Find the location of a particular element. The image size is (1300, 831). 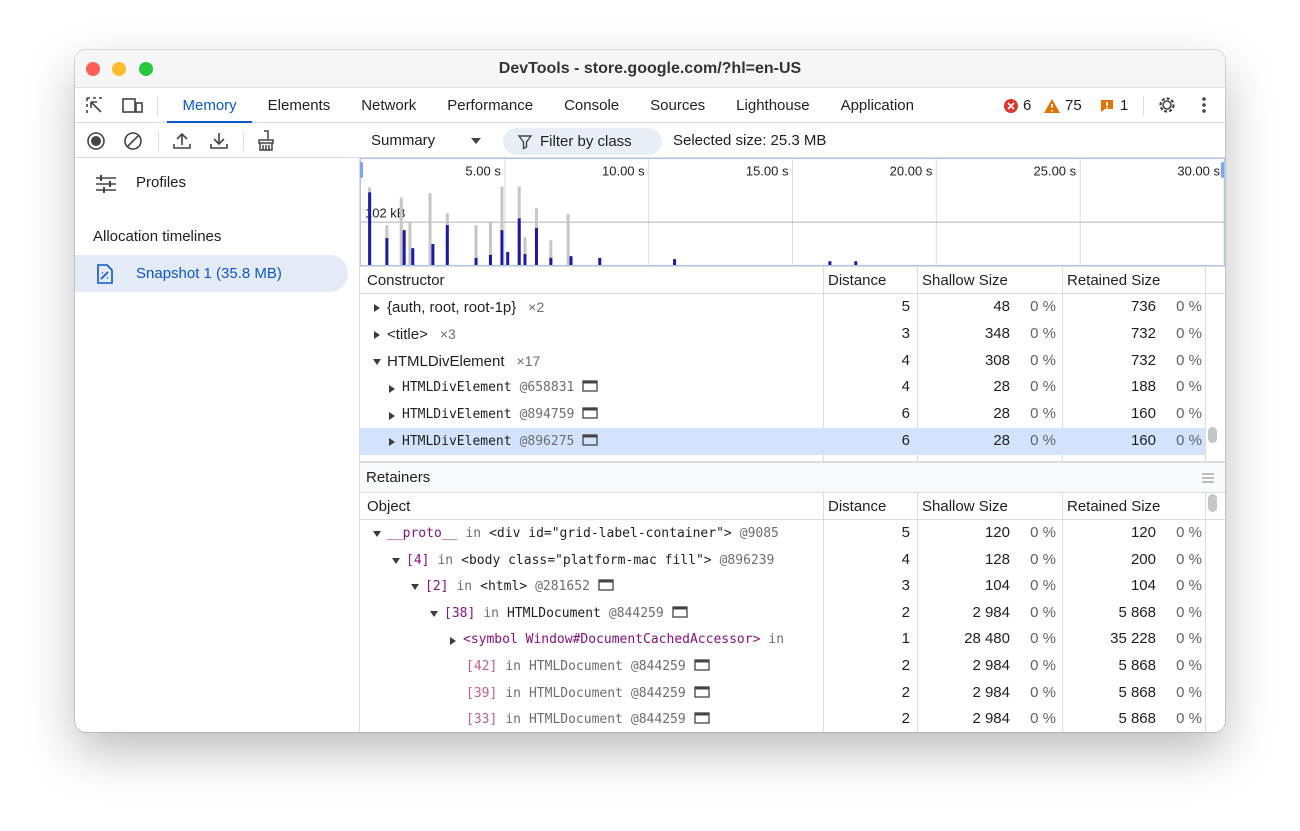

record-button is located at coordinates (96, 141).